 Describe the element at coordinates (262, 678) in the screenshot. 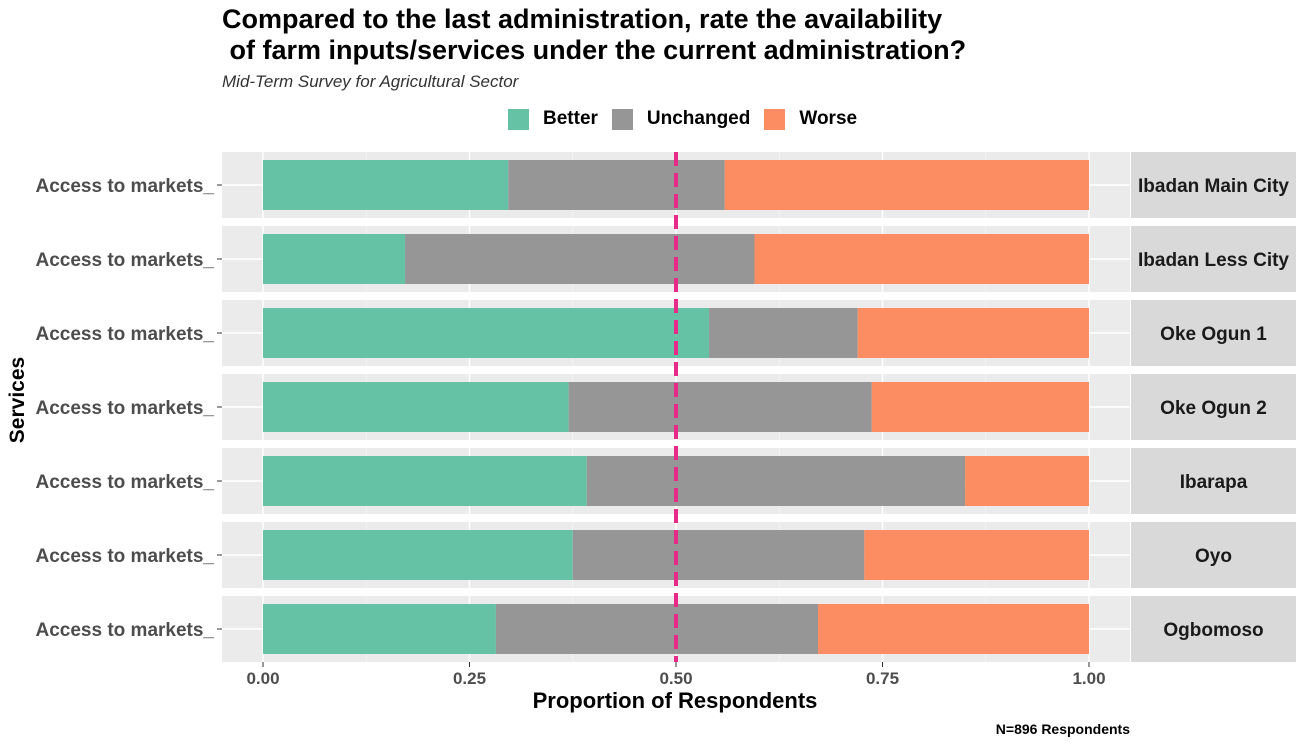

I see `x-tick-label: 0.00` at that location.